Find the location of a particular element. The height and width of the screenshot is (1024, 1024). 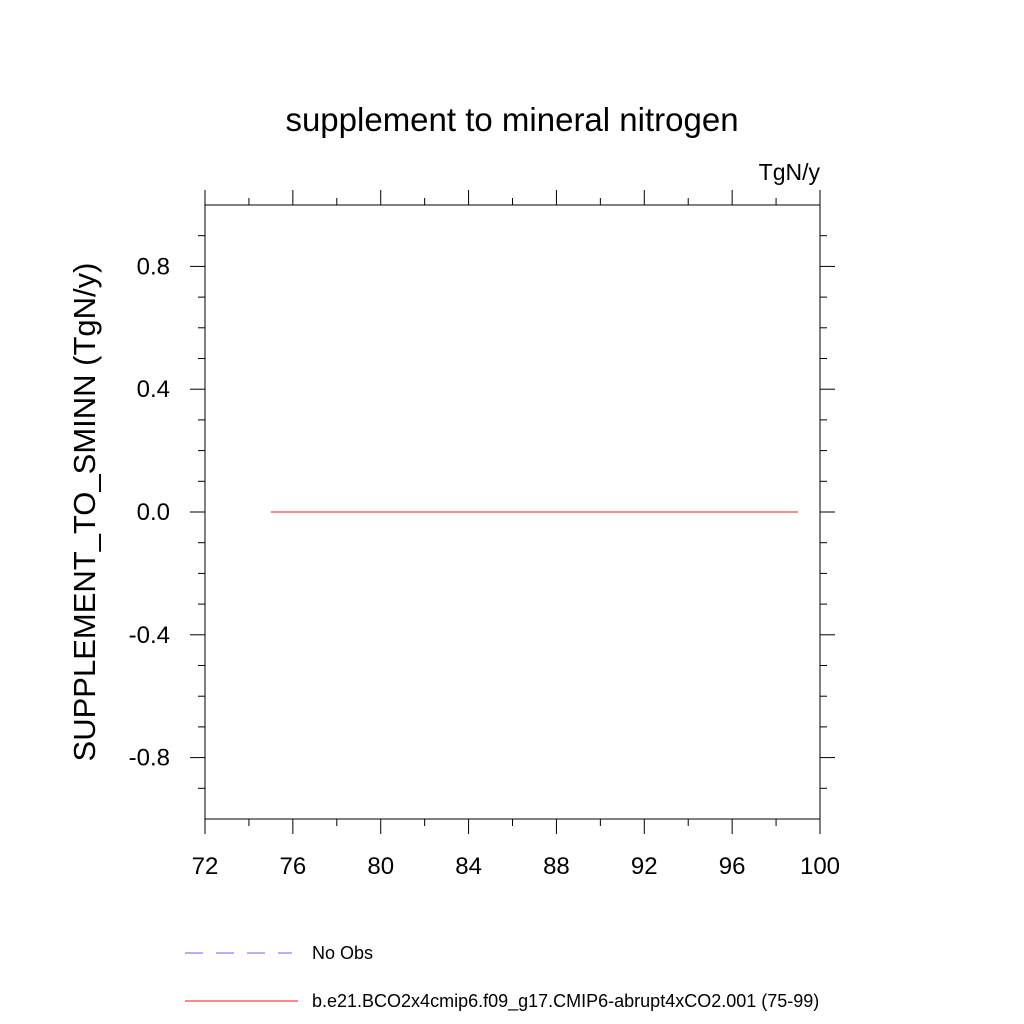

y-tick-label: 0.8 is located at coordinates (153, 266).